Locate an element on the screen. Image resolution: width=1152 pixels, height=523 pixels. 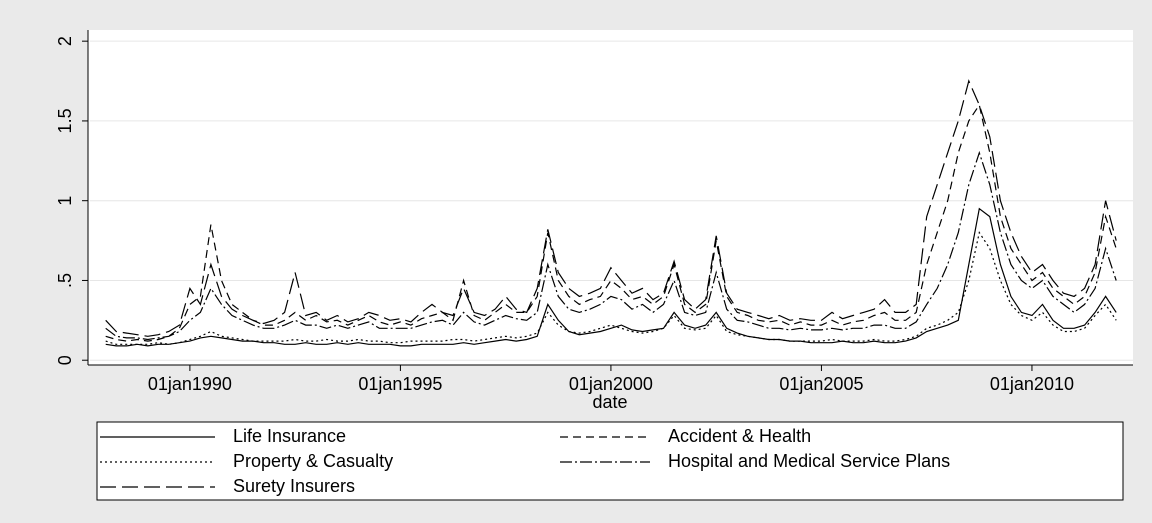
legend-label: Accident & Health is located at coordinates (739, 436).